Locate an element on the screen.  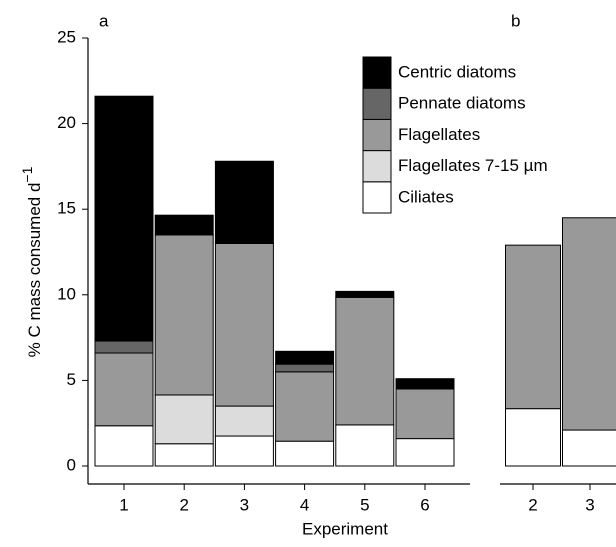
y-axis-label-main: % C mass consumed d is located at coordinates (34, 270).